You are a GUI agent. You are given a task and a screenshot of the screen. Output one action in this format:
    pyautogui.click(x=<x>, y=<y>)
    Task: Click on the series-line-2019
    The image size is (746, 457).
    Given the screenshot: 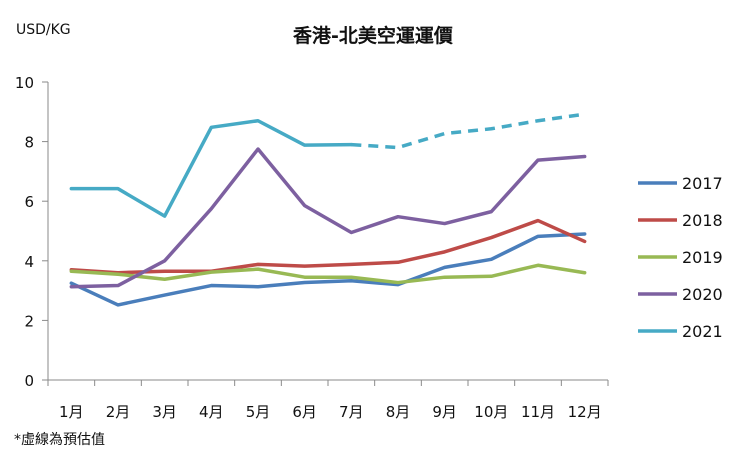 What is the action you would take?
    pyautogui.click(x=328, y=274)
    